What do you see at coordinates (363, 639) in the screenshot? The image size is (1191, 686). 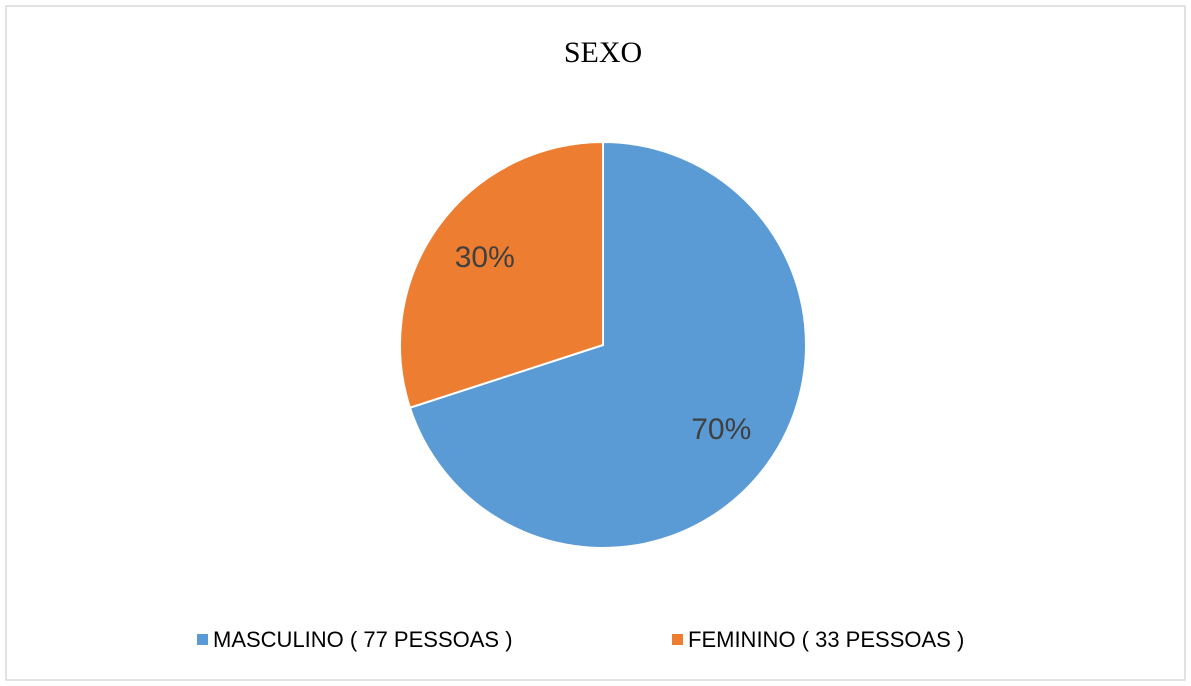 I see `legend-label: MASCULINO ( 77 PESSOAS )` at bounding box center [363, 639].